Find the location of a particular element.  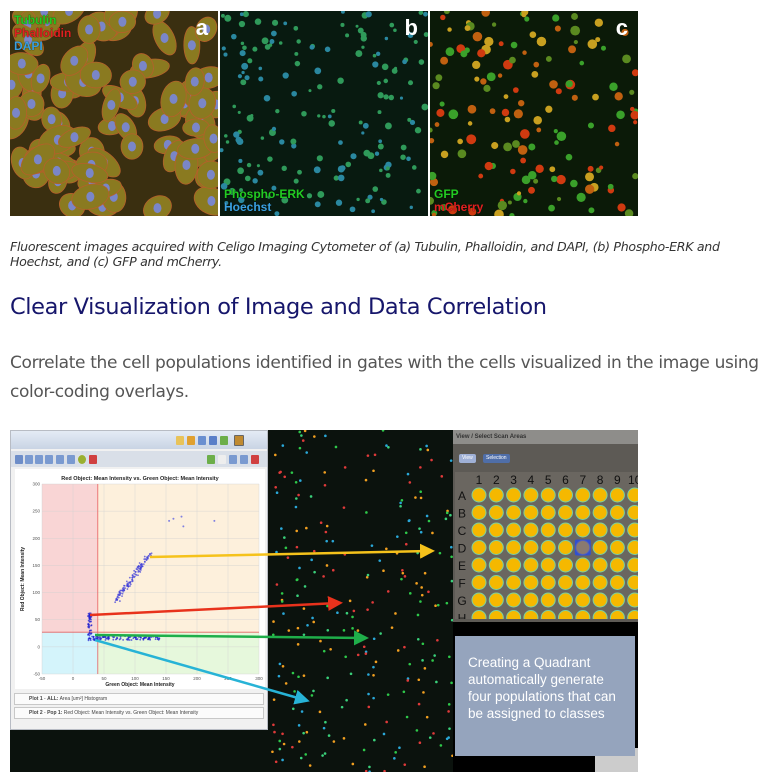

well-C5 is located at coordinates (548, 530).